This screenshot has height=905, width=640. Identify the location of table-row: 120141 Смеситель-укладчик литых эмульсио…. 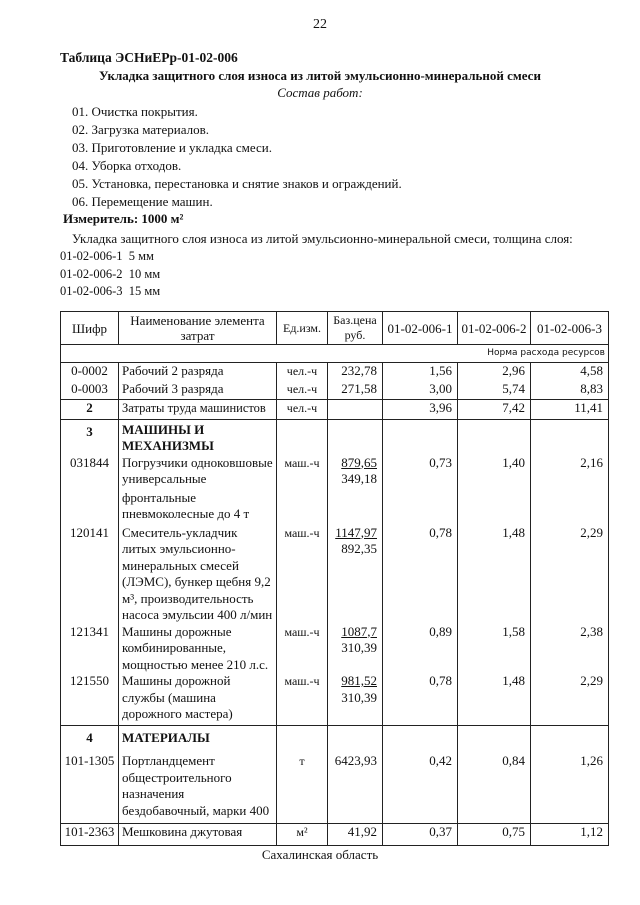
(334, 573).